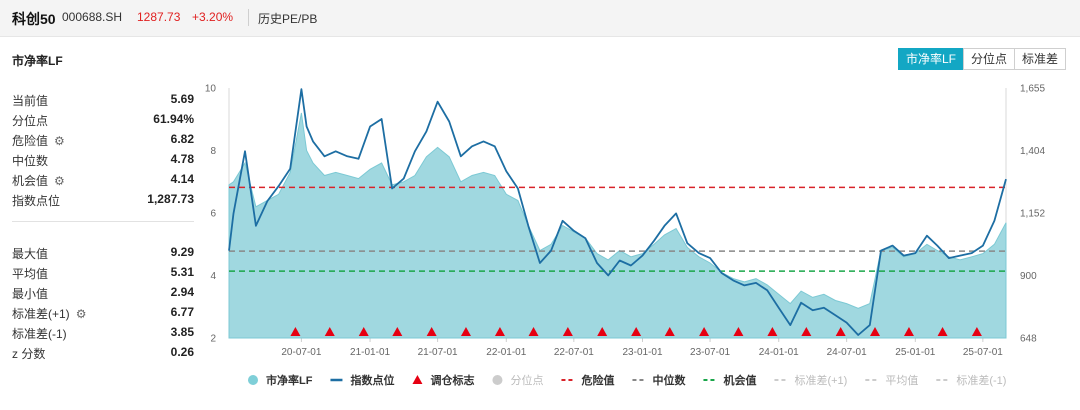 This screenshot has width=1080, height=410. I want to click on stat-label: 分位点, so click(30, 121).